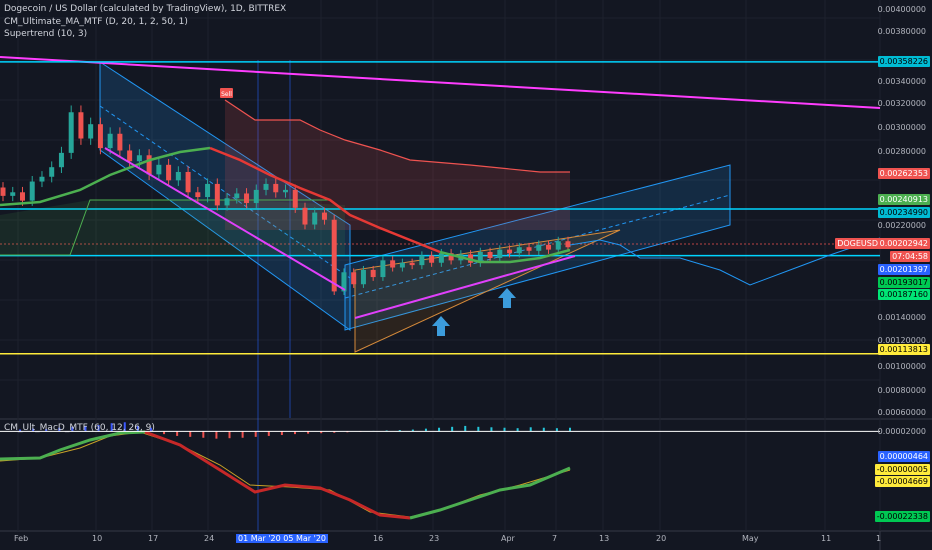 This screenshot has width=932, height=550. What do you see at coordinates (903, 269) in the screenshot?
I see `price-tag: 0.00201397` at bounding box center [903, 269].